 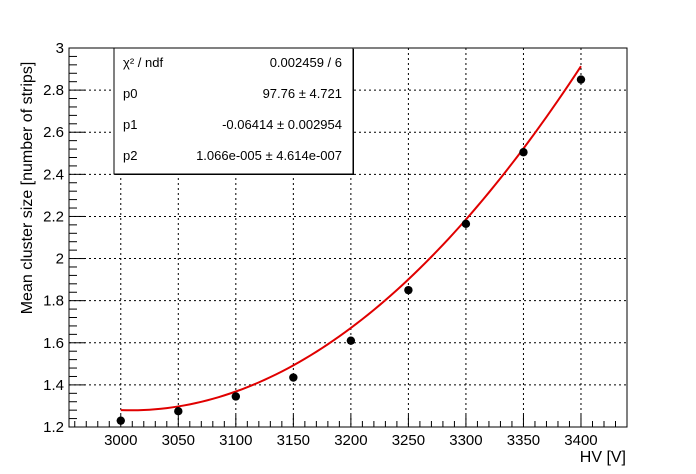 I want to click on x-tick-label: 3400, so click(x=580, y=440).